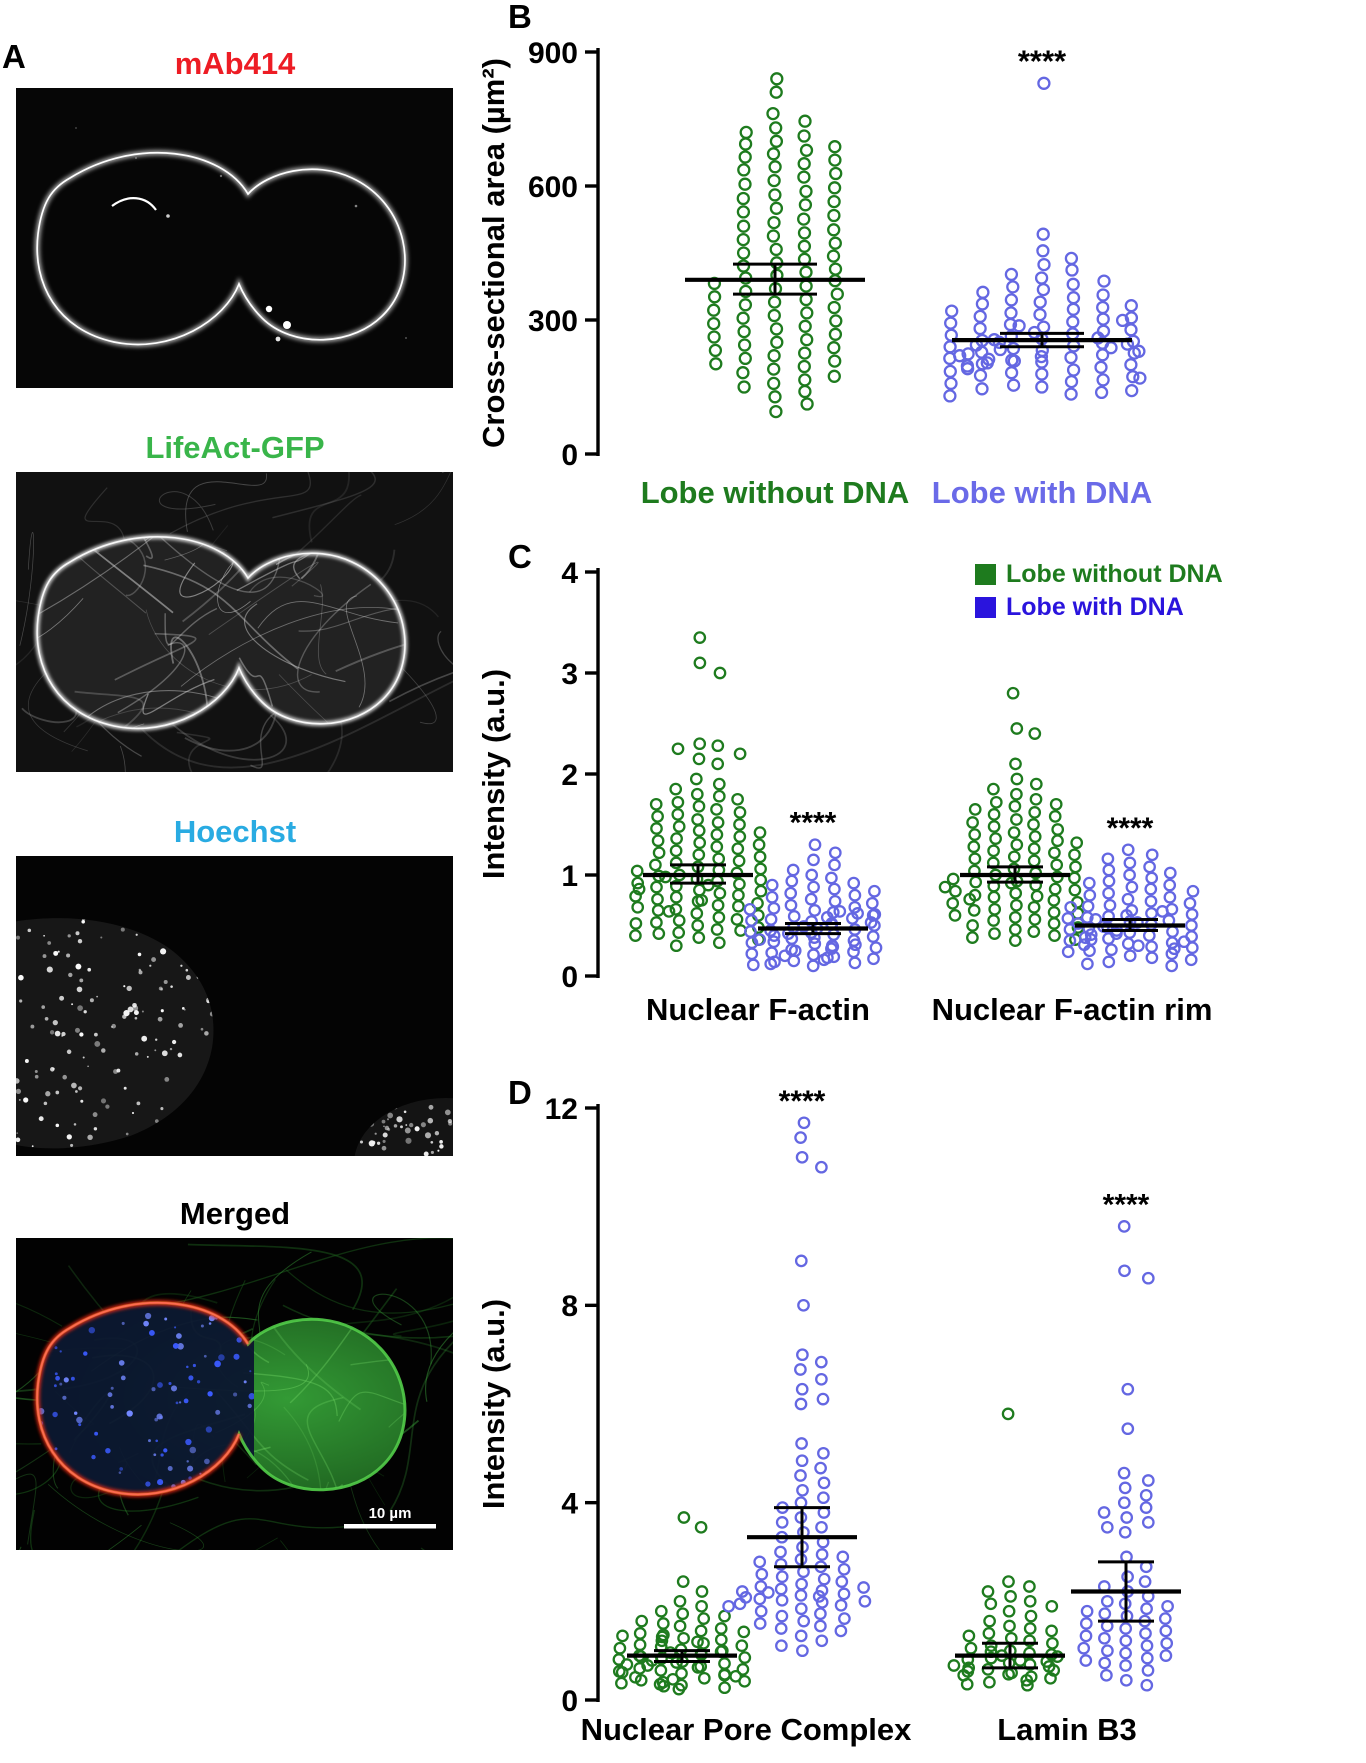  I want to click on panel-label-d: D, so click(520, 1092).